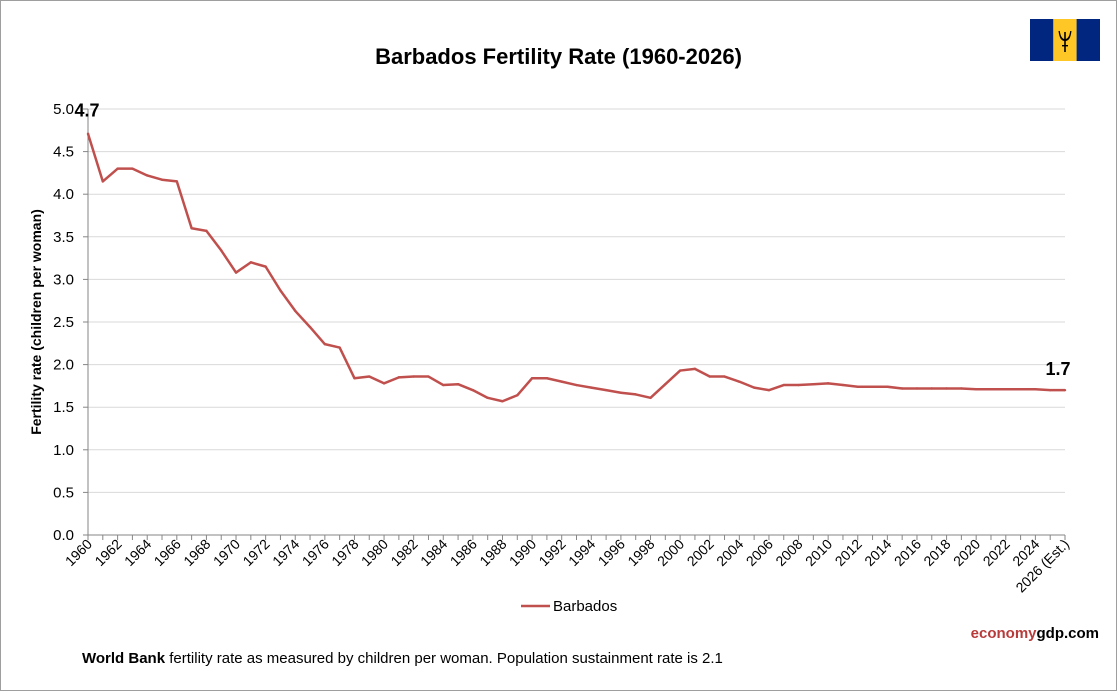  Describe the element at coordinates (196, 552) in the screenshot. I see `x-tick-label: 1968` at that location.